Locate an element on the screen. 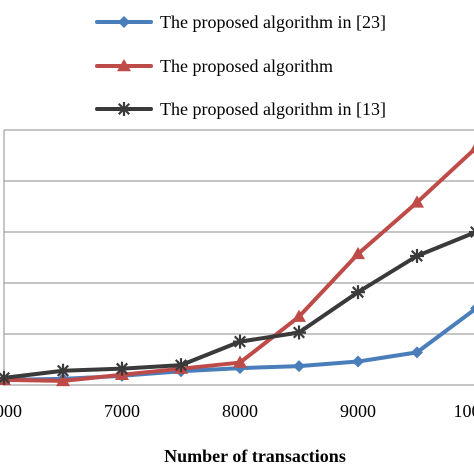 This screenshot has width=474, height=474. legend-entry: The proposed algorithm is located at coordinates (214, 66).